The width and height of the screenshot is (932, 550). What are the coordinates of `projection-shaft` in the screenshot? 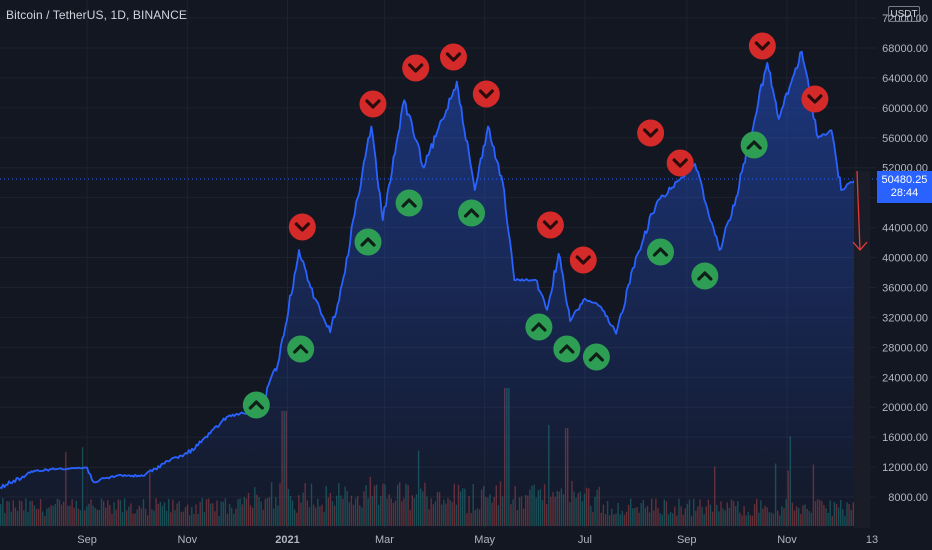 It's located at (858, 211).